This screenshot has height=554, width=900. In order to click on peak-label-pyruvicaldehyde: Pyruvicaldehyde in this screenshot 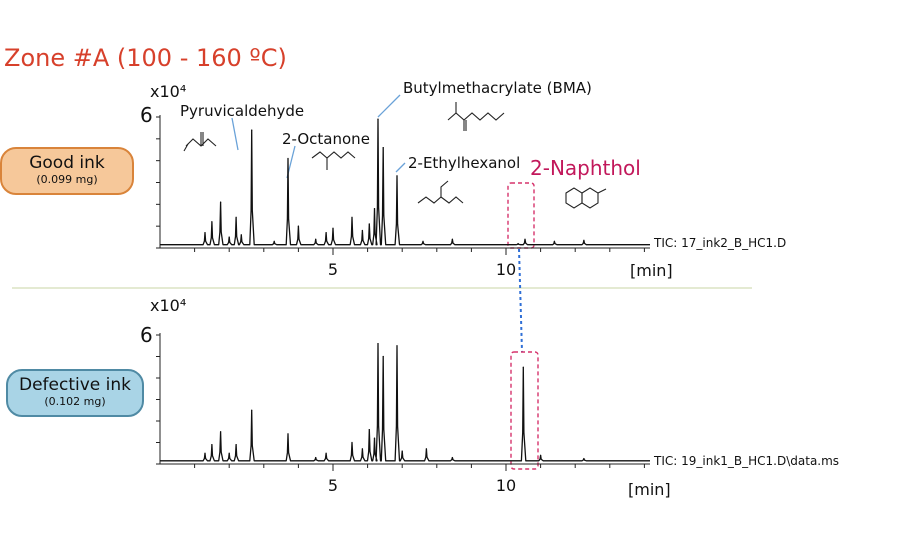, I will do `click(242, 111)`.